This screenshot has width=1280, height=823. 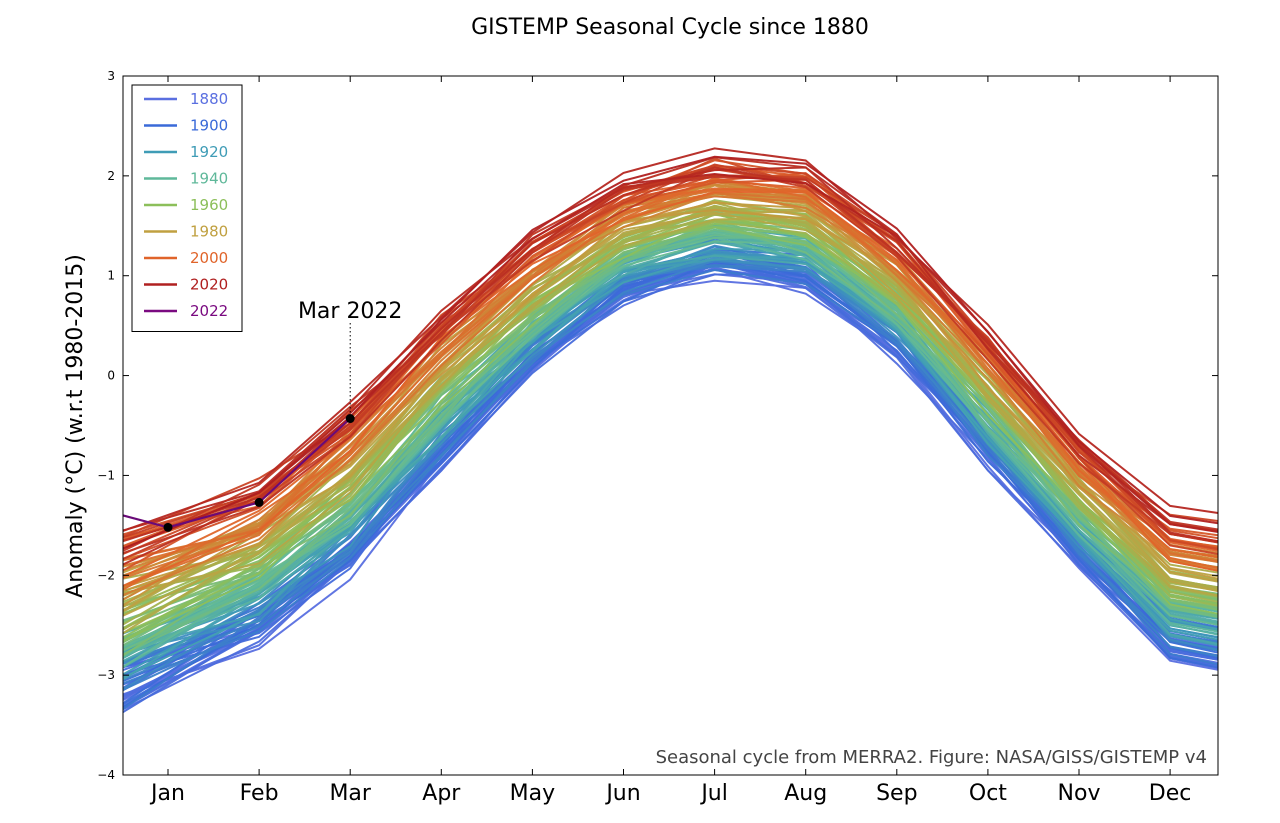 What do you see at coordinates (622, 793) in the screenshot?
I see `x-tick-label: Jun` at bounding box center [622, 793].